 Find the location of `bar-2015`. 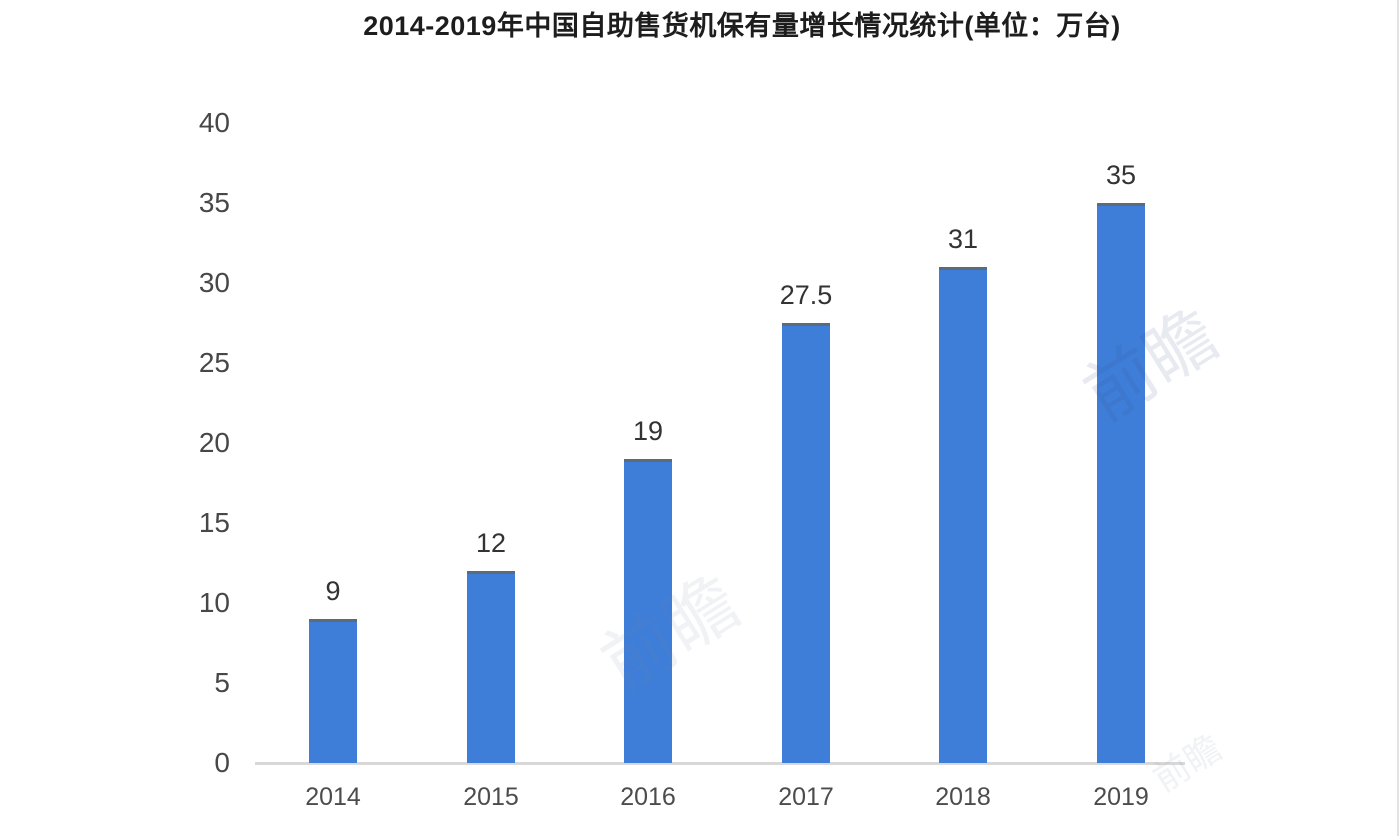

bar-2015 is located at coordinates (491, 667).